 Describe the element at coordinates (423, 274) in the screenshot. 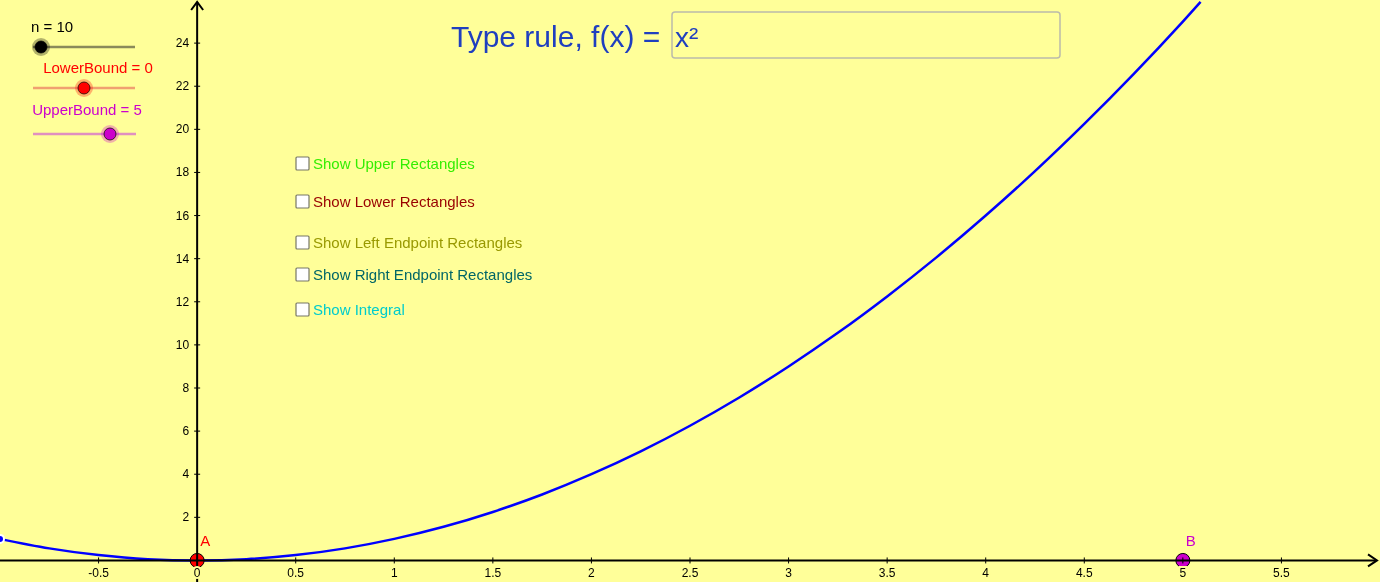

I see `annotation: Show Right Endpoint Rectangles` at that location.